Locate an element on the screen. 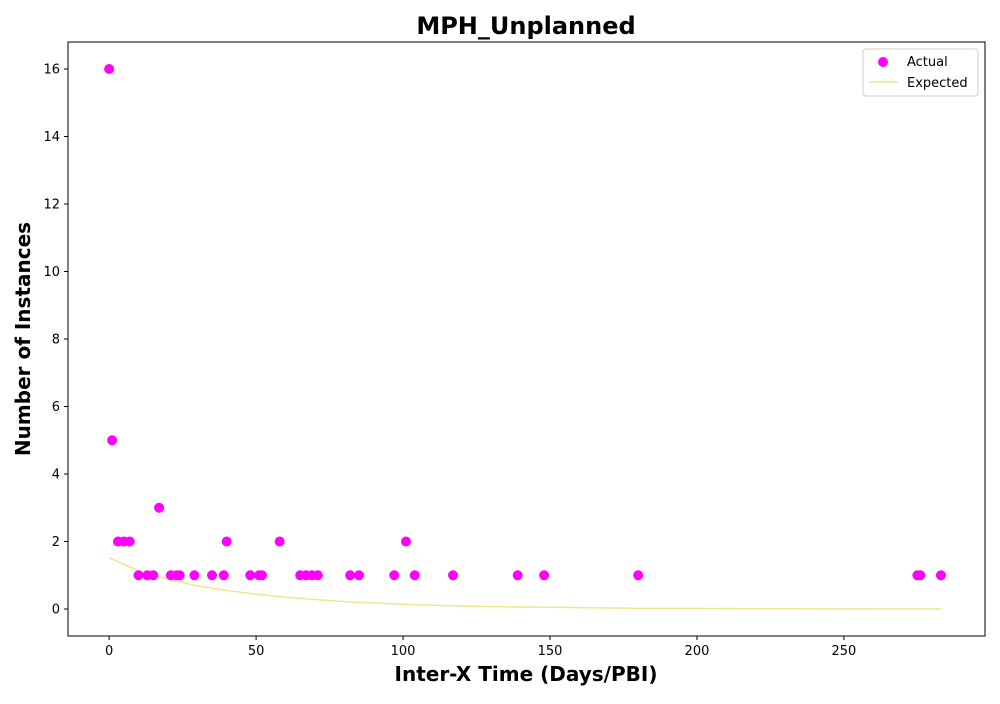 This screenshot has height=704, width=1000. x-tick-label: 100 is located at coordinates (403, 651).